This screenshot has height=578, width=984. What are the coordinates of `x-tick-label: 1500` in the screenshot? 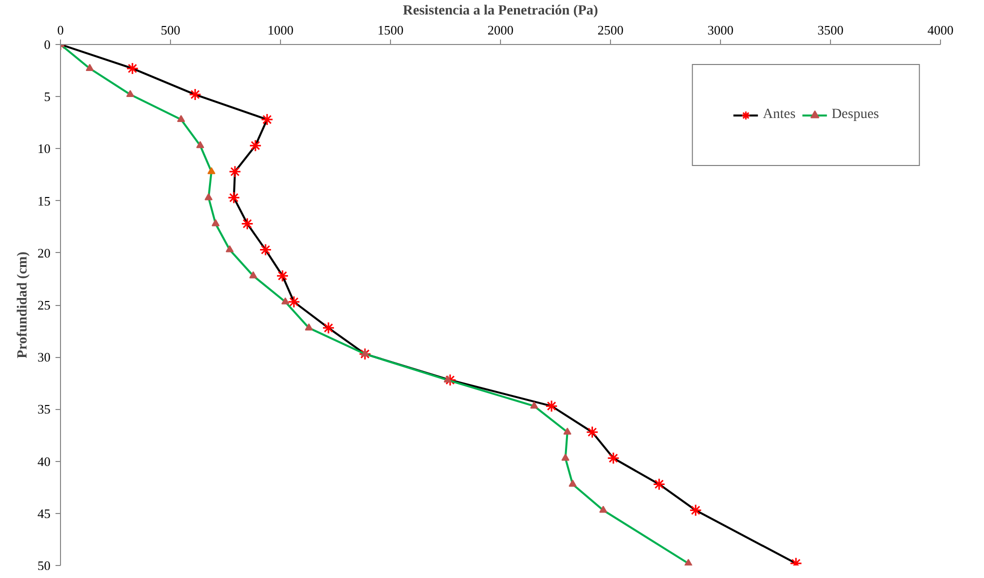 It's located at (391, 30).